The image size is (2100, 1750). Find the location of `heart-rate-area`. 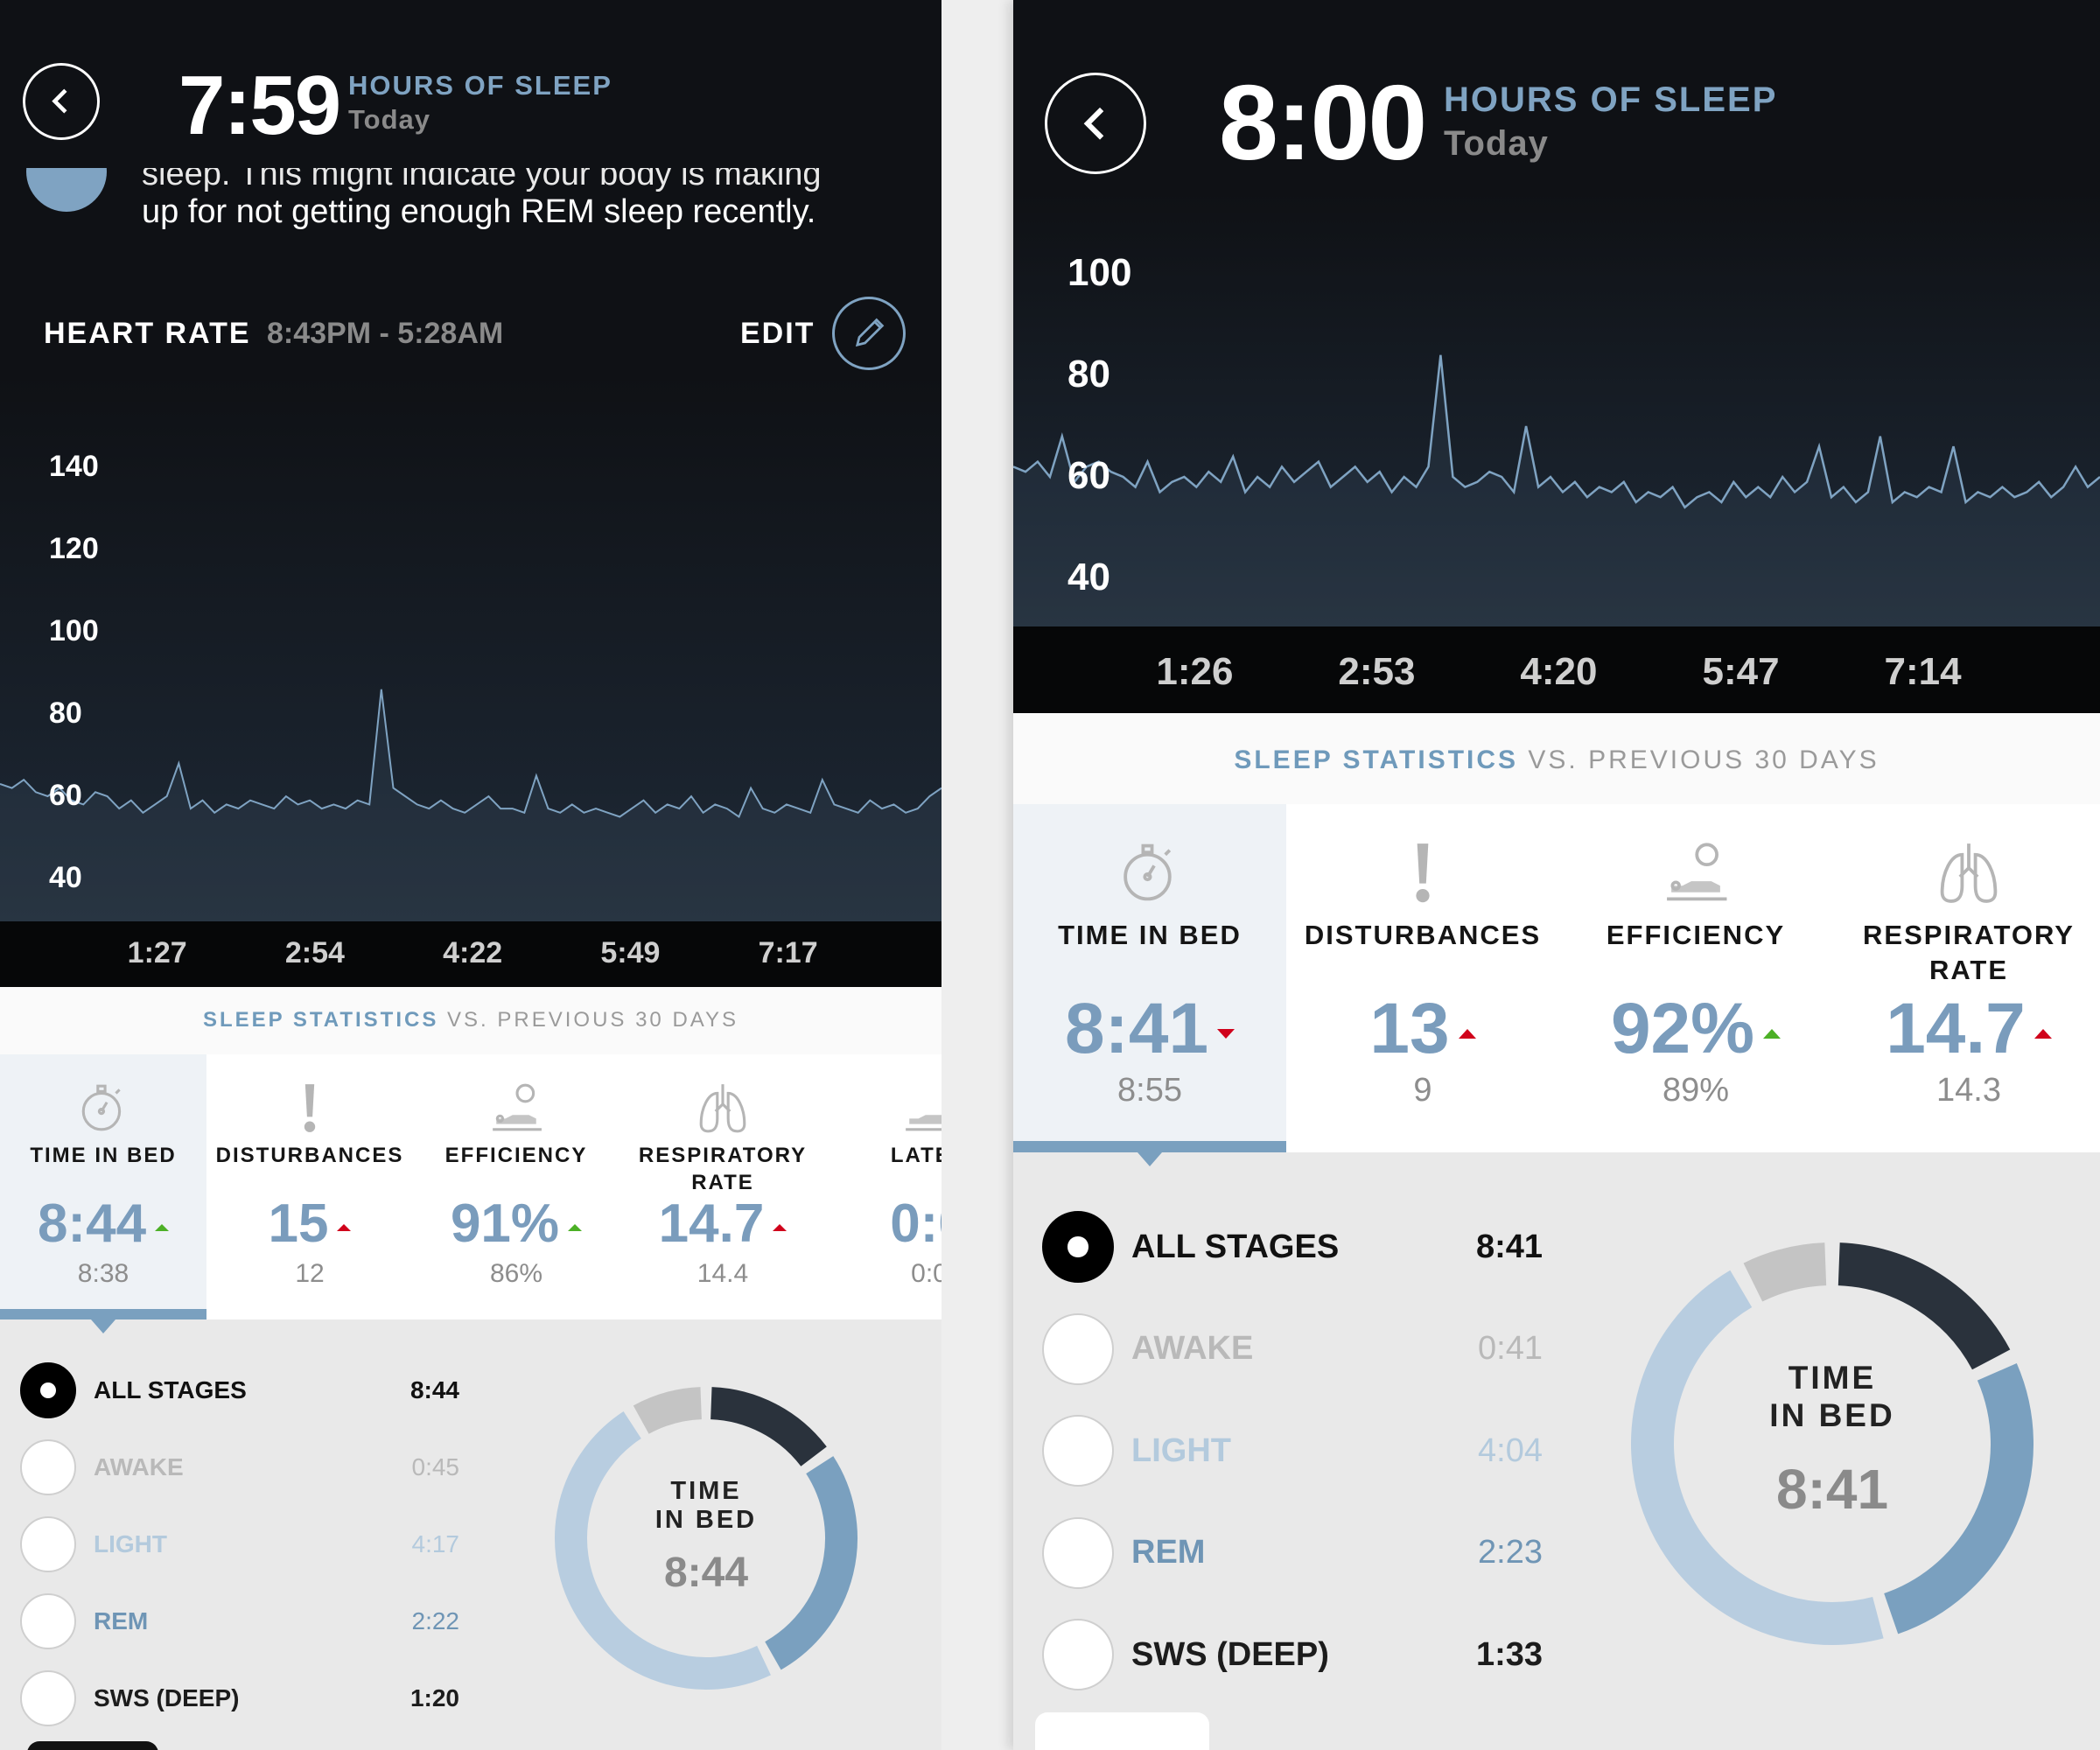

heart-rate-area is located at coordinates (471, 805).